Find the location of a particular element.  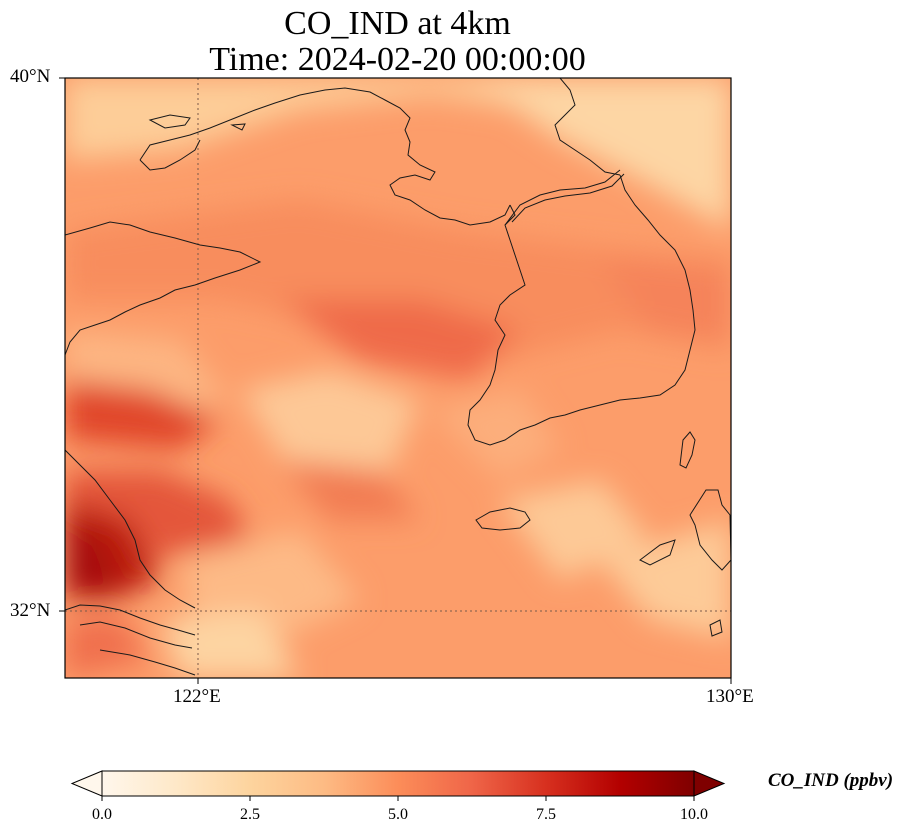

lon-label-130: 130°E is located at coordinates (730, 696).